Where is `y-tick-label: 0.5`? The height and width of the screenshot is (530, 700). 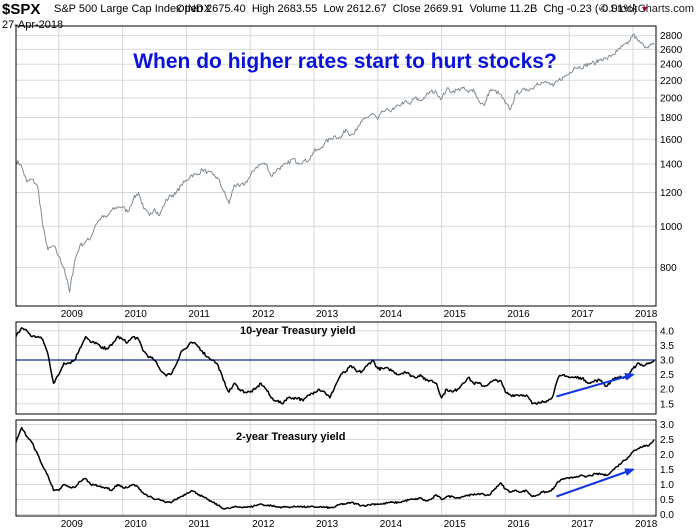 y-tick-label: 0.5 is located at coordinates (667, 500).